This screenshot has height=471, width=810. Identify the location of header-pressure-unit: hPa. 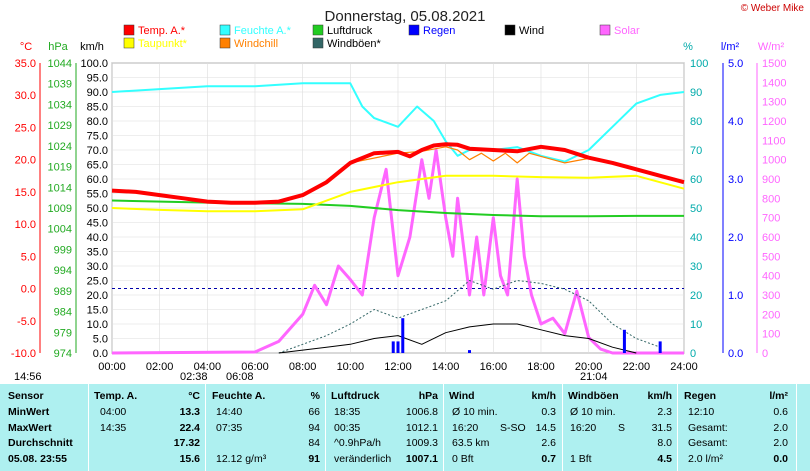
(428, 396).